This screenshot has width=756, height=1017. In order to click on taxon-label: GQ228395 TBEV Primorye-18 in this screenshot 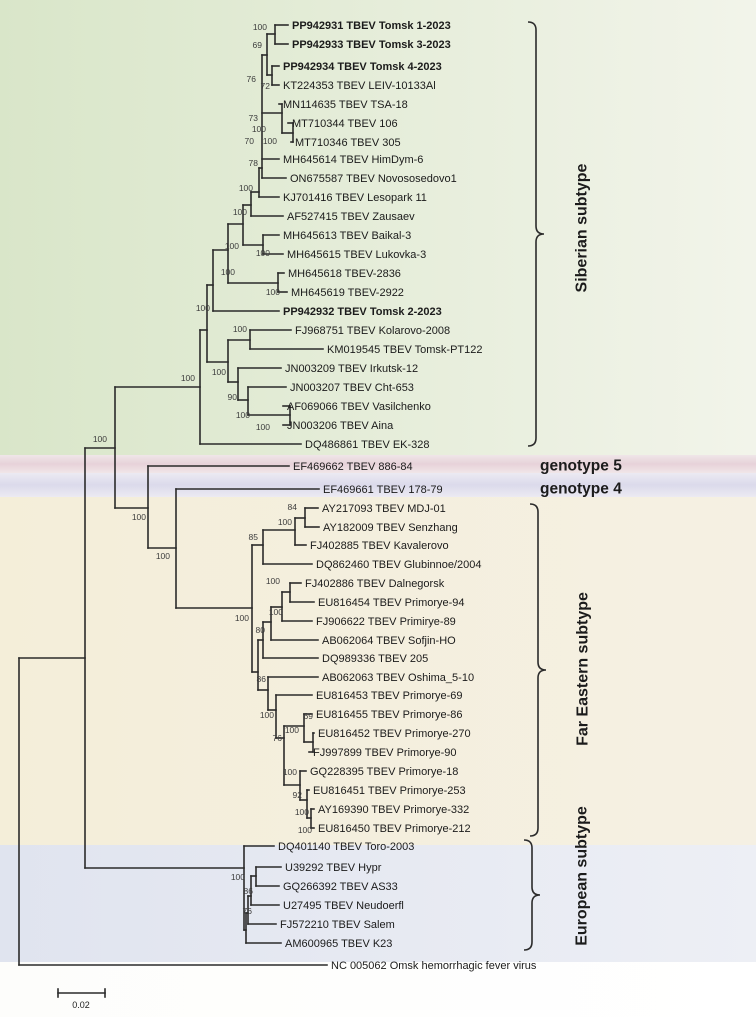, I will do `click(384, 772)`.